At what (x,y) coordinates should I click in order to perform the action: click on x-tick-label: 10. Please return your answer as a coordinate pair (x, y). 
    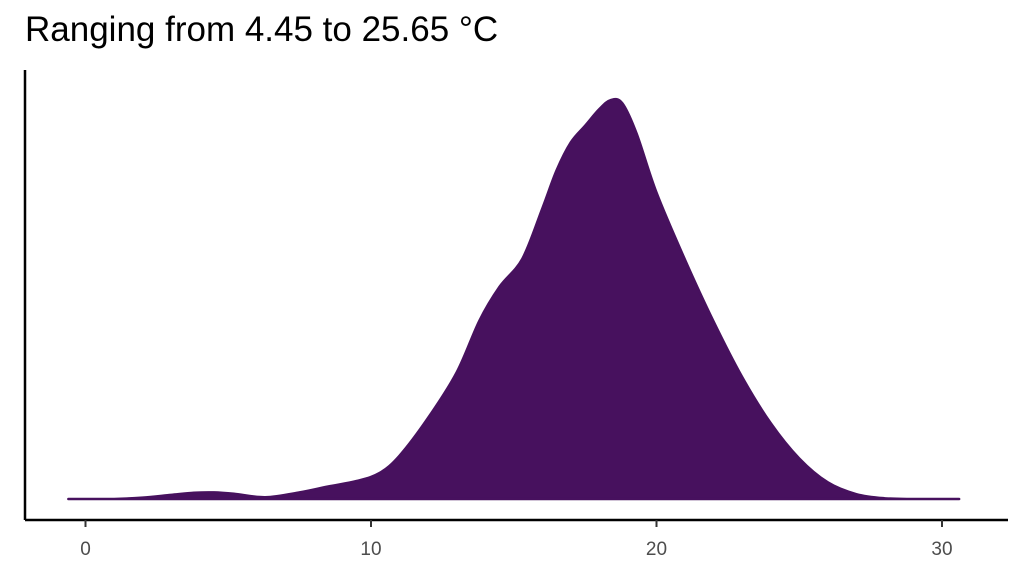
    Looking at the image, I should click on (370, 549).